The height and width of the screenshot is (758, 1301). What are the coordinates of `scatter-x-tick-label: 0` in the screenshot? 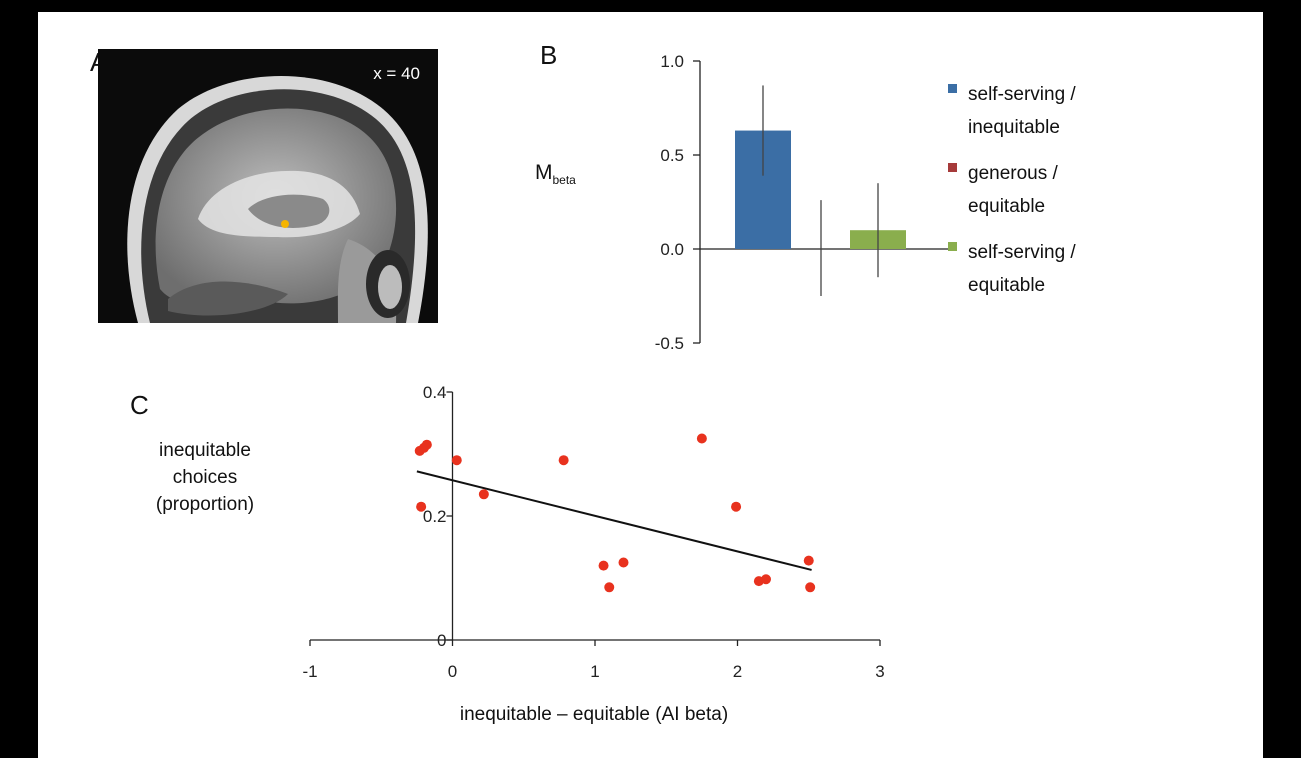 It's located at (452, 671).